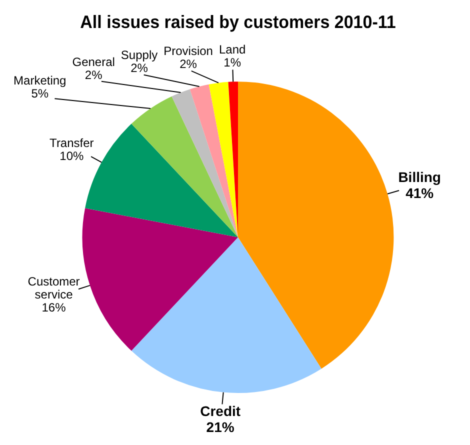  What do you see at coordinates (54, 307) in the screenshot?
I see `data-label: 16%` at bounding box center [54, 307].